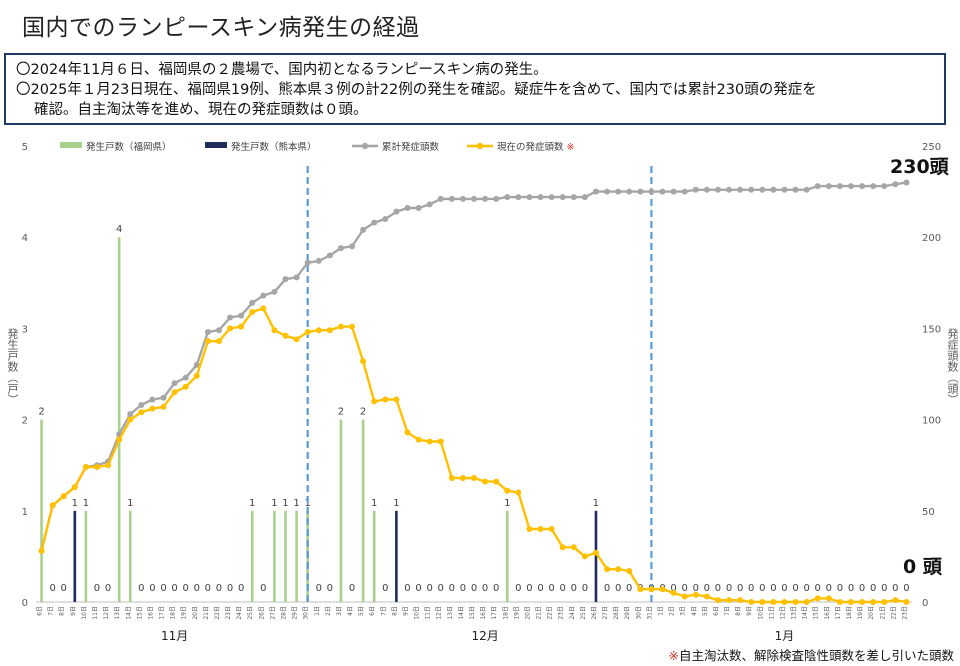 The height and width of the screenshot is (666, 960). Describe the element at coordinates (805, 613) in the screenshot. I see `x-tick-label: 14日` at that location.